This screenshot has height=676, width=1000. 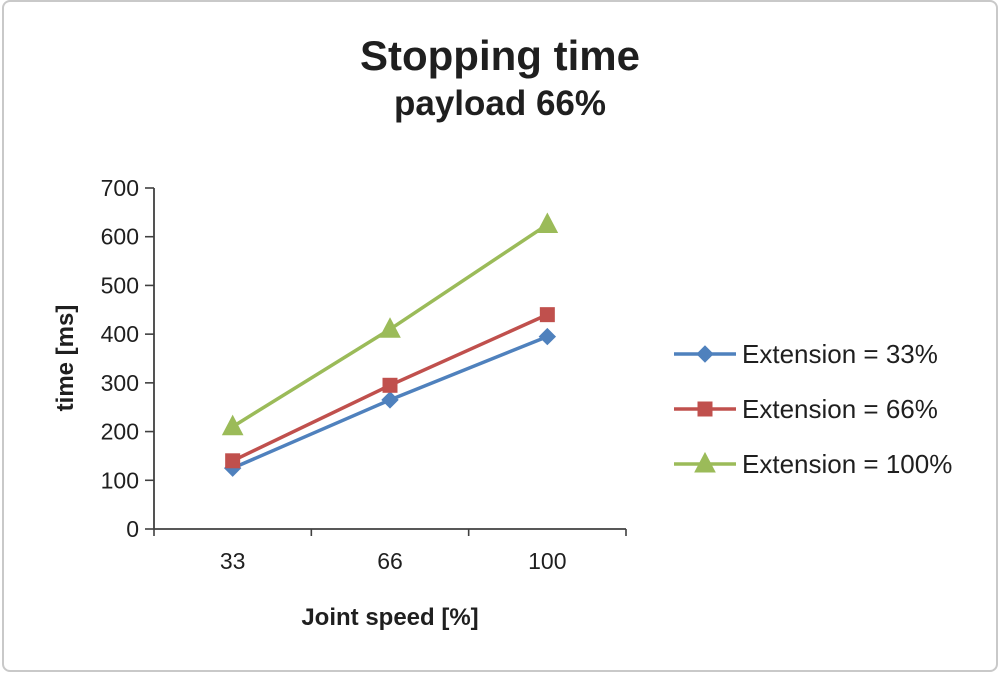 What do you see at coordinates (840, 408) in the screenshot?
I see `legend-label: Extension = 66%` at bounding box center [840, 408].